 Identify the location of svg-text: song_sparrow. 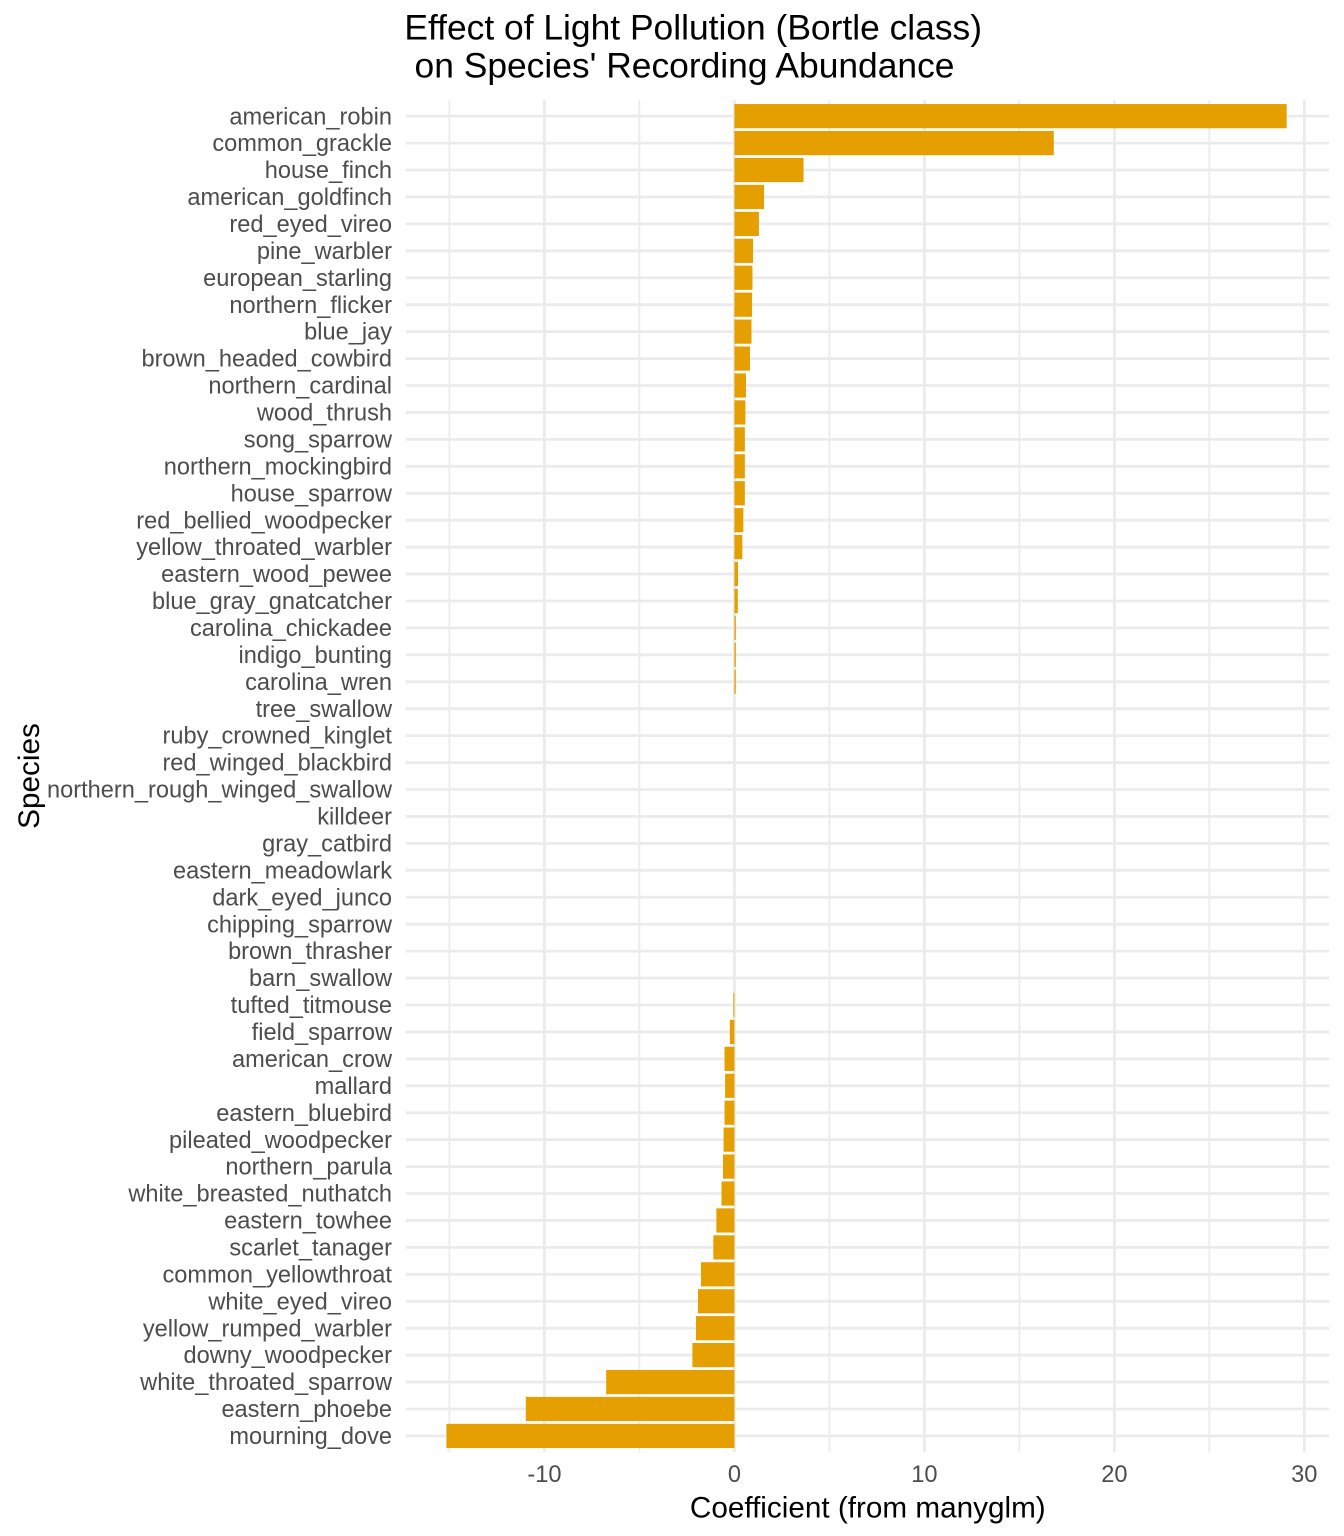
(318, 440).